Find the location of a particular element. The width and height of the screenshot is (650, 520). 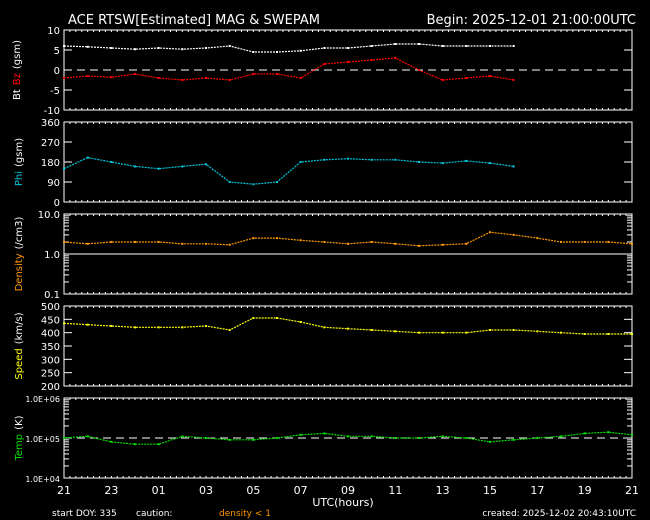

y-label-part: (gsm) is located at coordinates (17, 54).